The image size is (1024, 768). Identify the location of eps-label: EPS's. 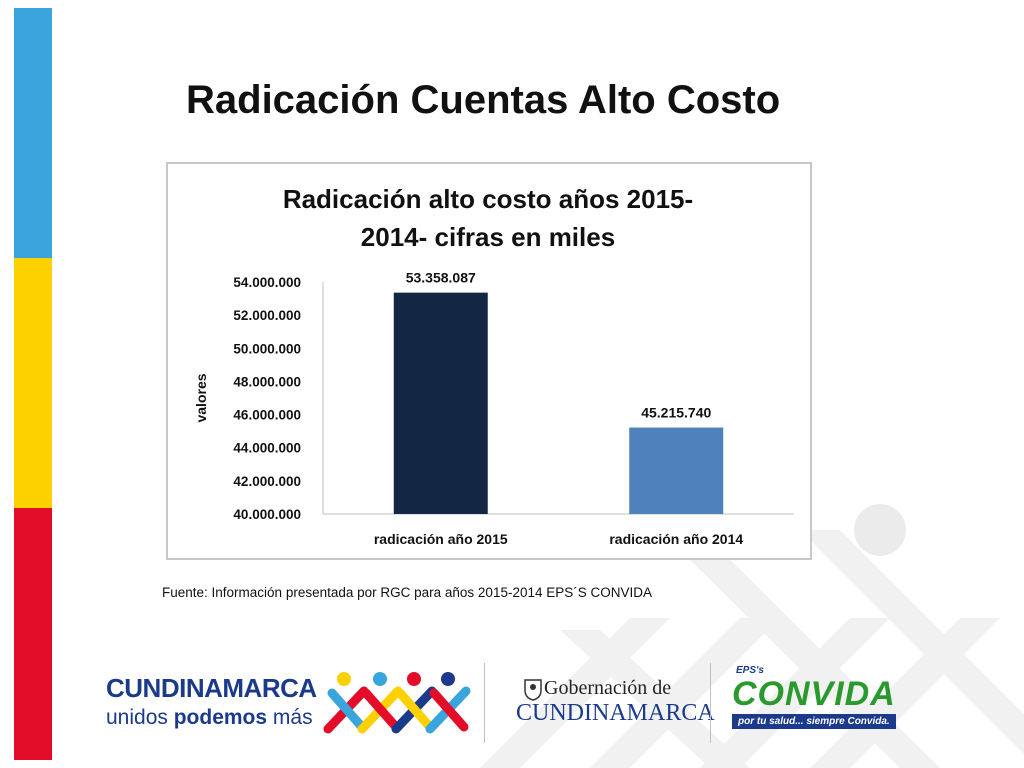
(750, 670).